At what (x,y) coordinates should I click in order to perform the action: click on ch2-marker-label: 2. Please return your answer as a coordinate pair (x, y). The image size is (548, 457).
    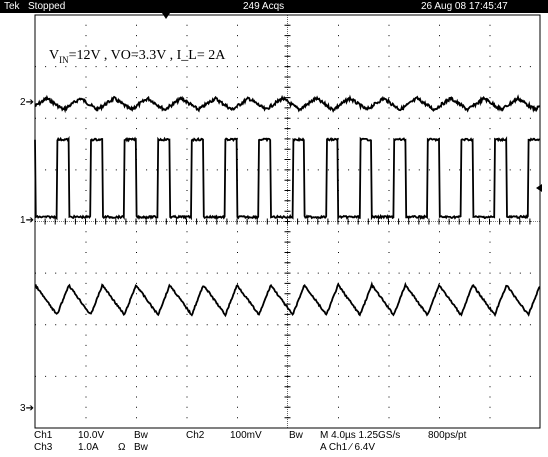
    Looking at the image, I should click on (23, 102).